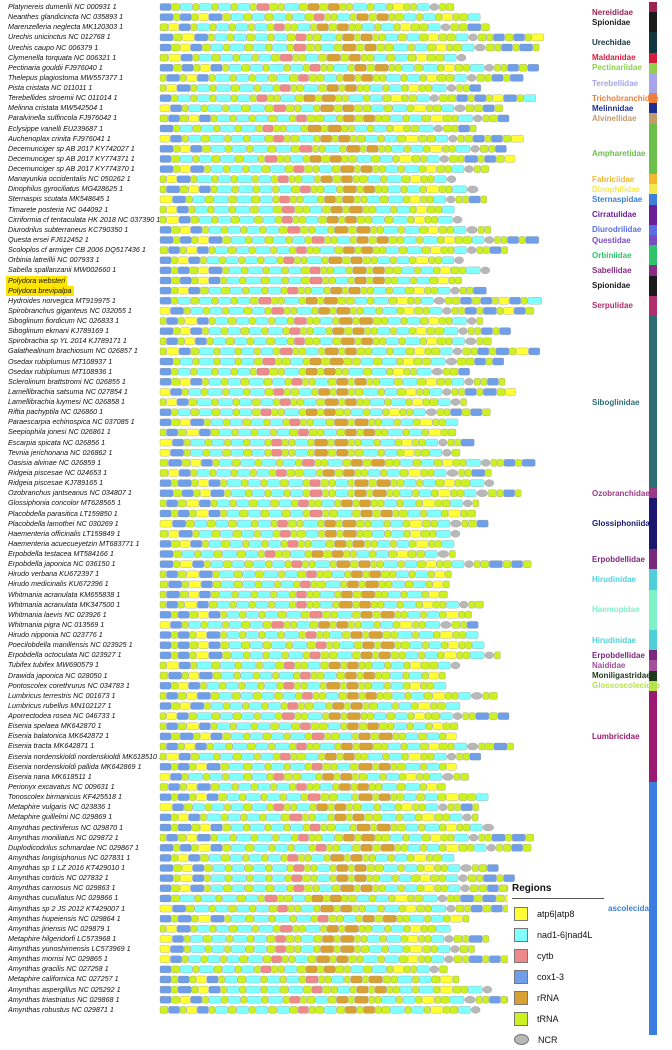 The image size is (672, 1050). I want to click on species-label: Hirudo nipponia NC 023776 1, so click(55, 635).